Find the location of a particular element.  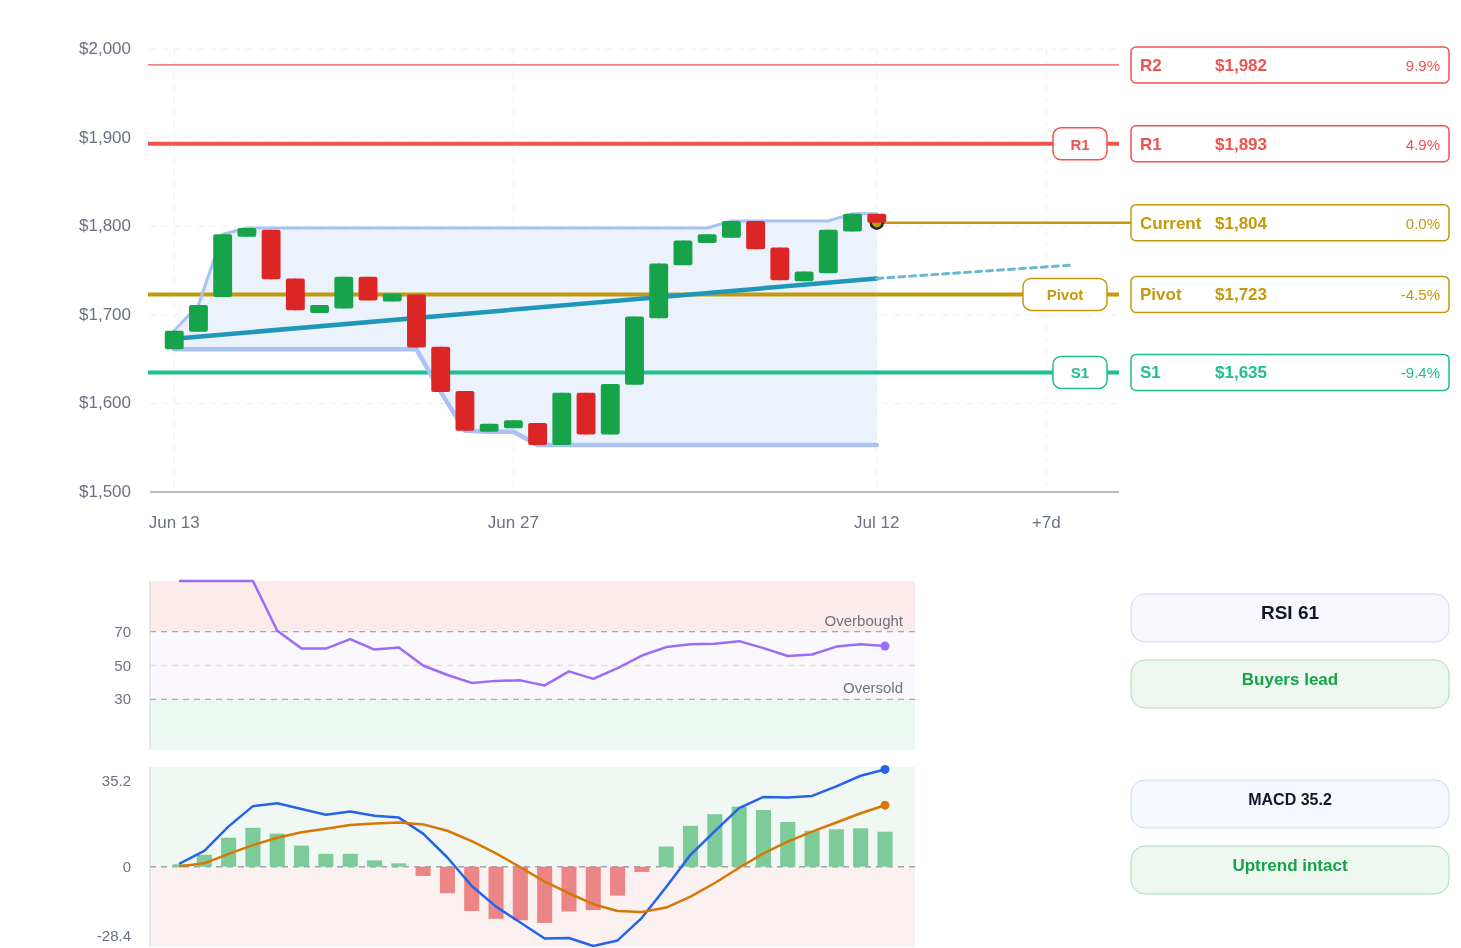

text: Buyers lead is located at coordinates (1290, 679).